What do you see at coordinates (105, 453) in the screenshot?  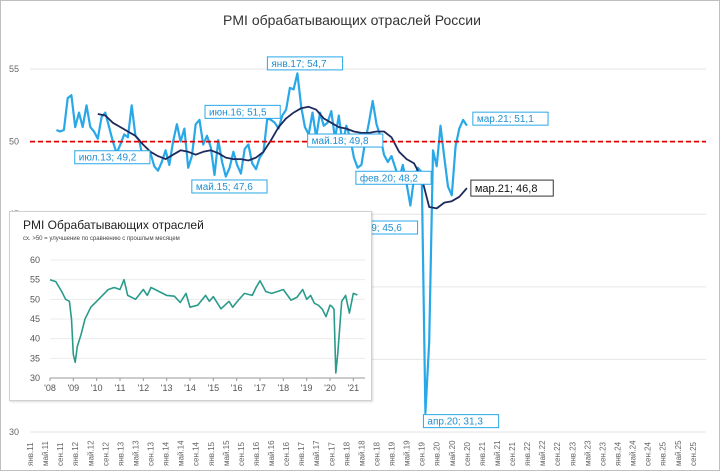 I see `x-tick-label: сен.12` at bounding box center [105, 453].